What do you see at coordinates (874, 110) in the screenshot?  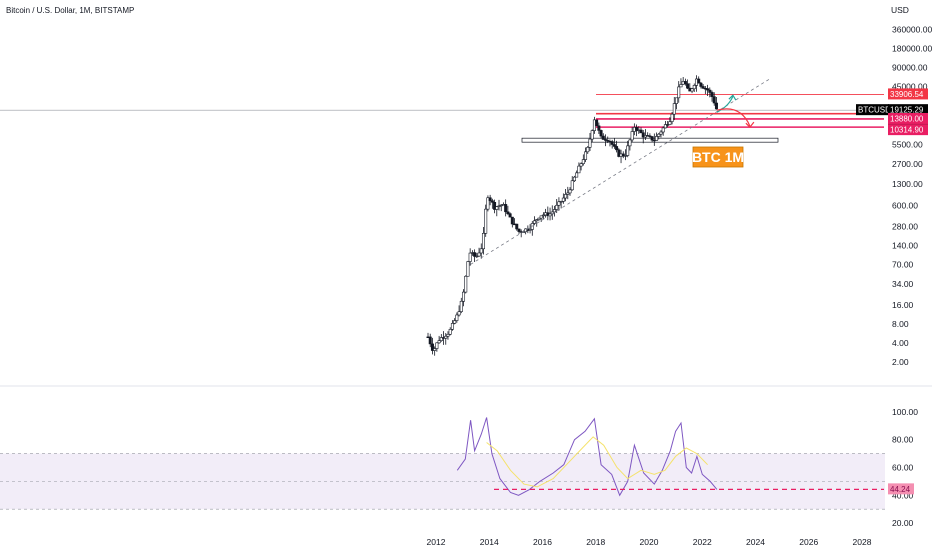 I see `price-tag-label: BTCUSD` at bounding box center [874, 110].